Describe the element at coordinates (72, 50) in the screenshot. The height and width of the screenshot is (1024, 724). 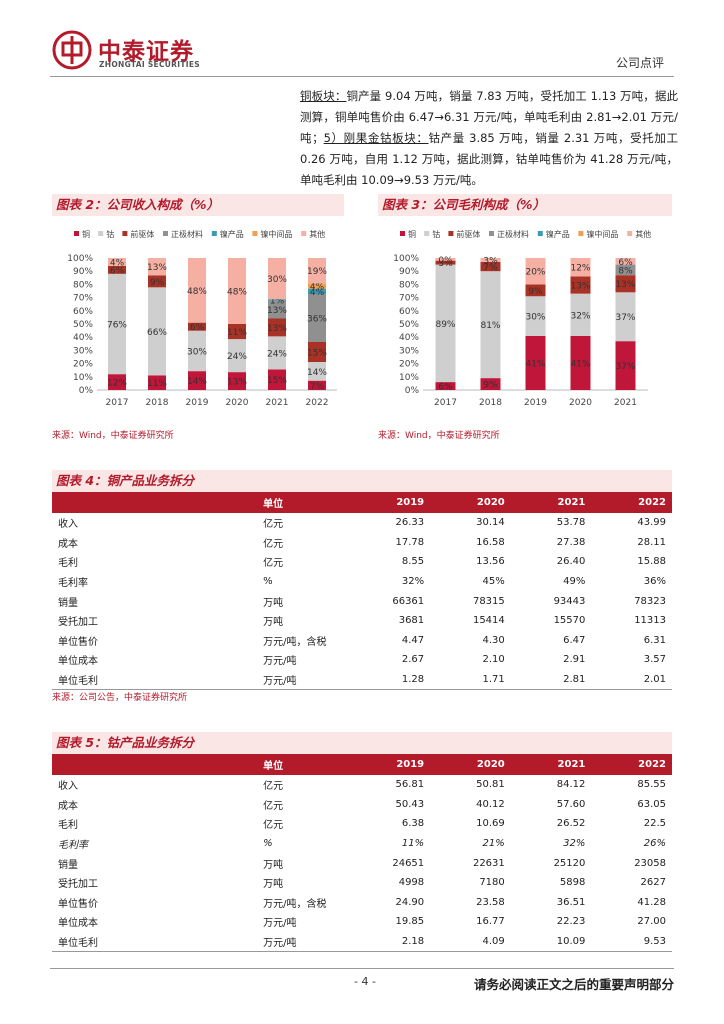
I see `zhongtai-logo-icon` at that location.